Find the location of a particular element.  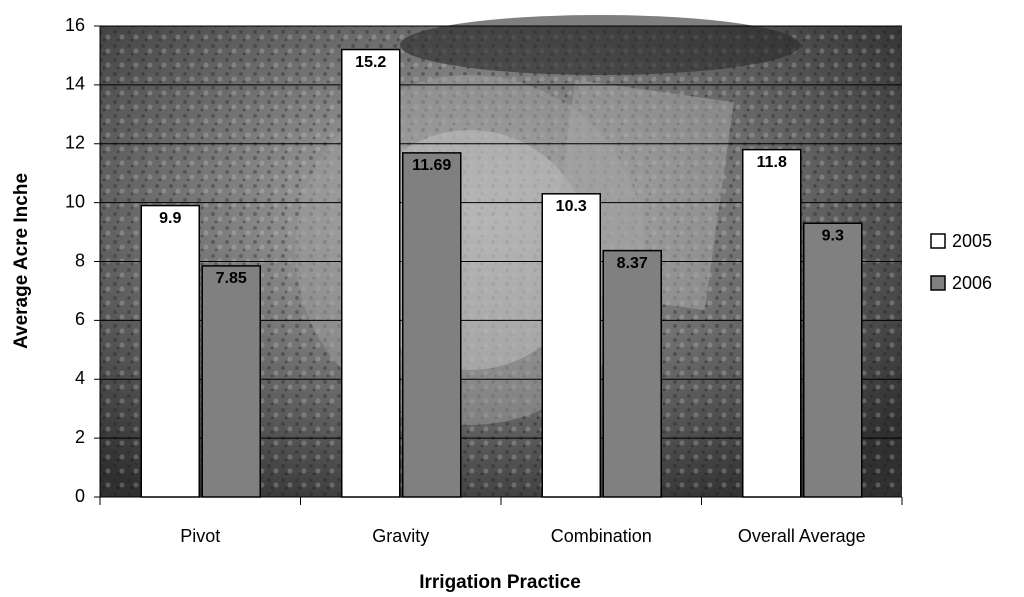

y-tick-label: 0 is located at coordinates (80, 496).